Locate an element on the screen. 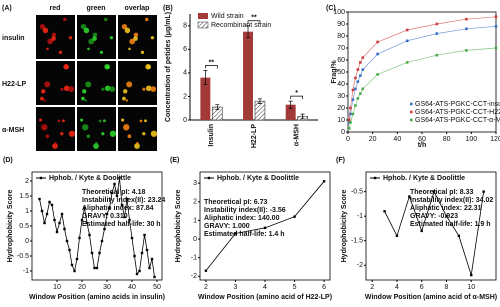 This screenshot has width=500, height=307. legend-label: Recombinant strain is located at coordinates (241, 25).